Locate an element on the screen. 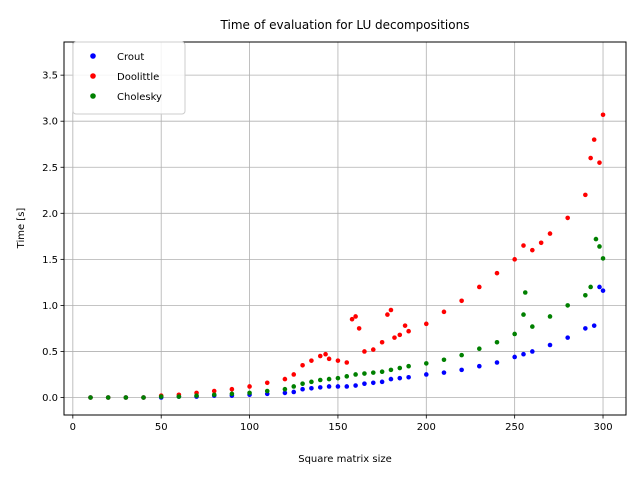 The image size is (640, 480). legend-marker-doolittle is located at coordinates (93, 76).